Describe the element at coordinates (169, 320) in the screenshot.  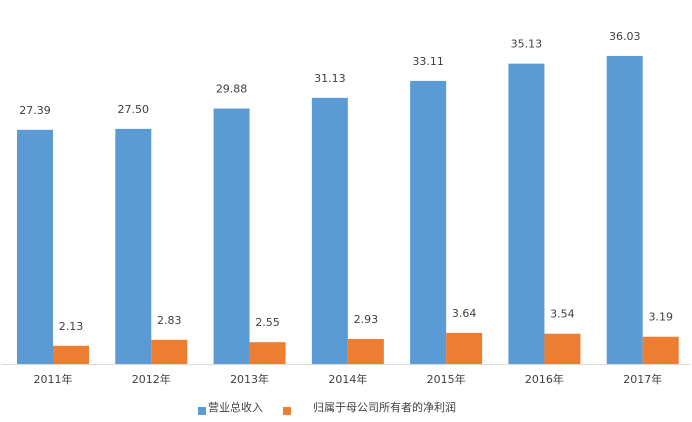
I see `net-profit-value-label-2: 2.83` at that location.